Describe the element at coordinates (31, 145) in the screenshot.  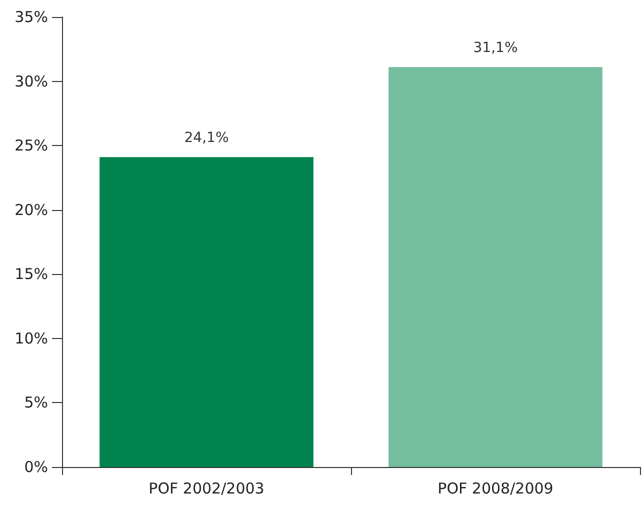
I see `y-tick-label: 25%` at that location.